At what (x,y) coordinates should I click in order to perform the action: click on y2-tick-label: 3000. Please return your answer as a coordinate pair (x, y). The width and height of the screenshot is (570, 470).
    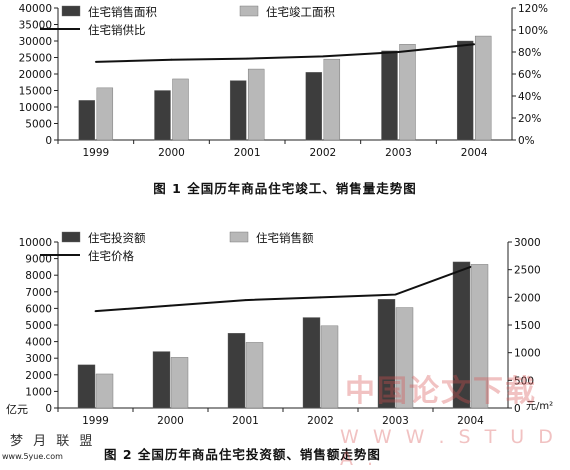
    Looking at the image, I should click on (527, 243).